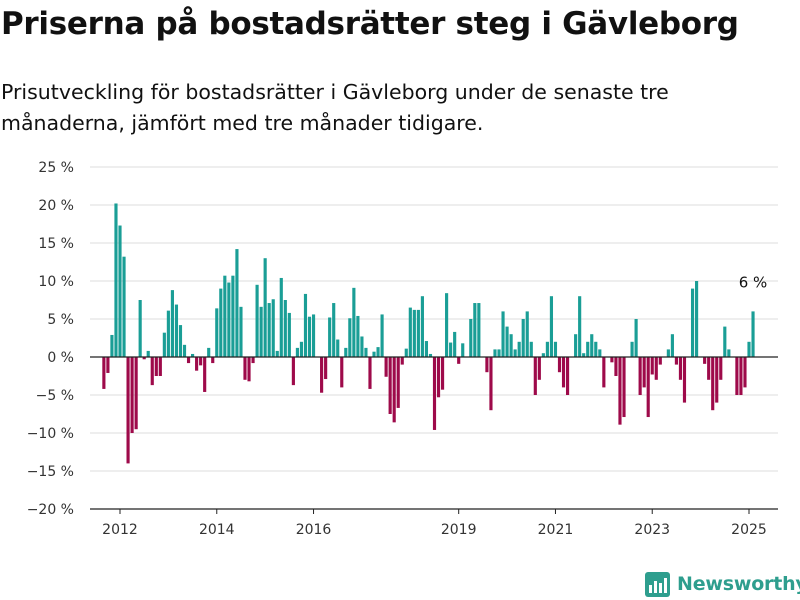 The height and width of the screenshot is (600, 800). Describe the element at coordinates (753, 282) in the screenshot. I see `last-value-annotation: 6 %` at that location.